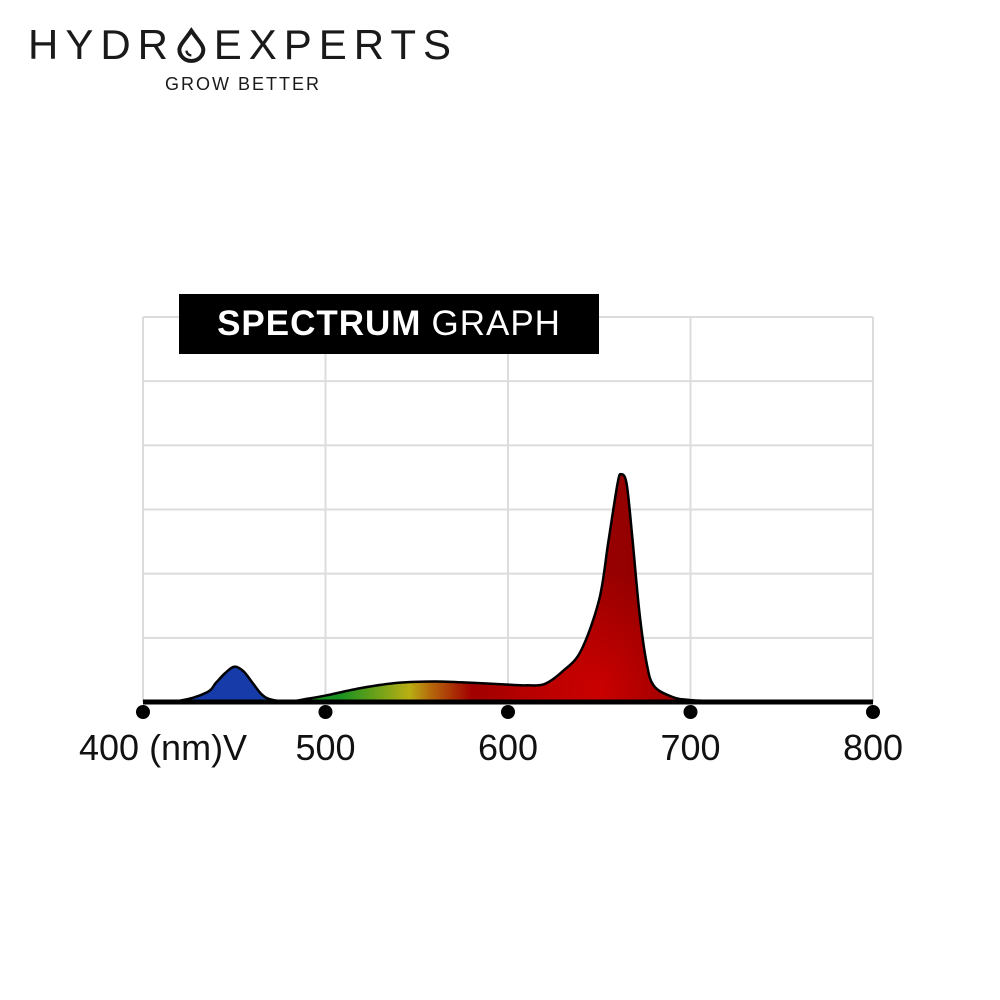  What do you see at coordinates (508, 747) in the screenshot?
I see `x-tick-label: 600` at bounding box center [508, 747].